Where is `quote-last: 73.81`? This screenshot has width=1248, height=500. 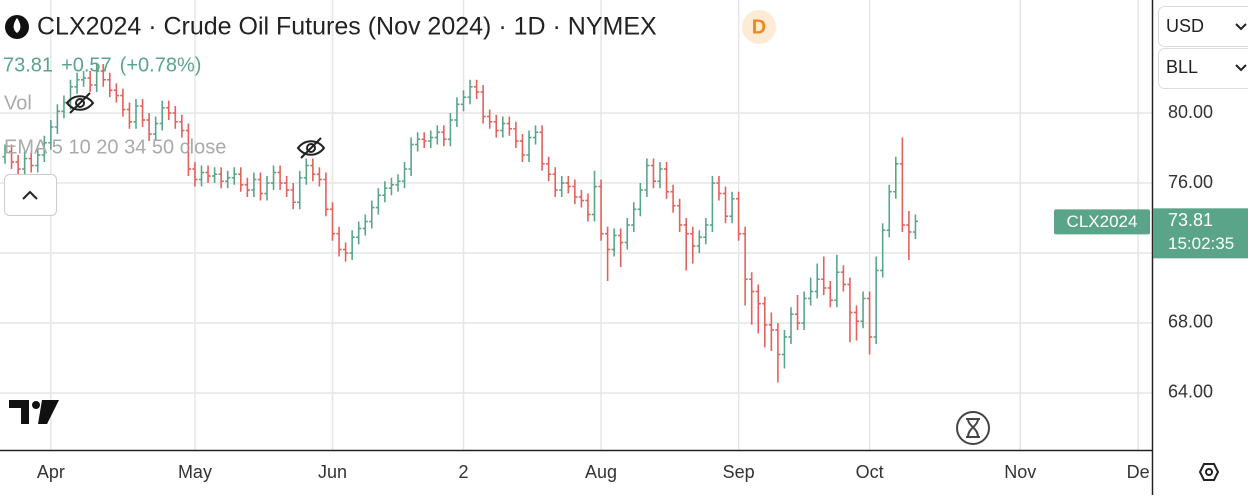
quote-last: 73.81 is located at coordinates (28, 65).